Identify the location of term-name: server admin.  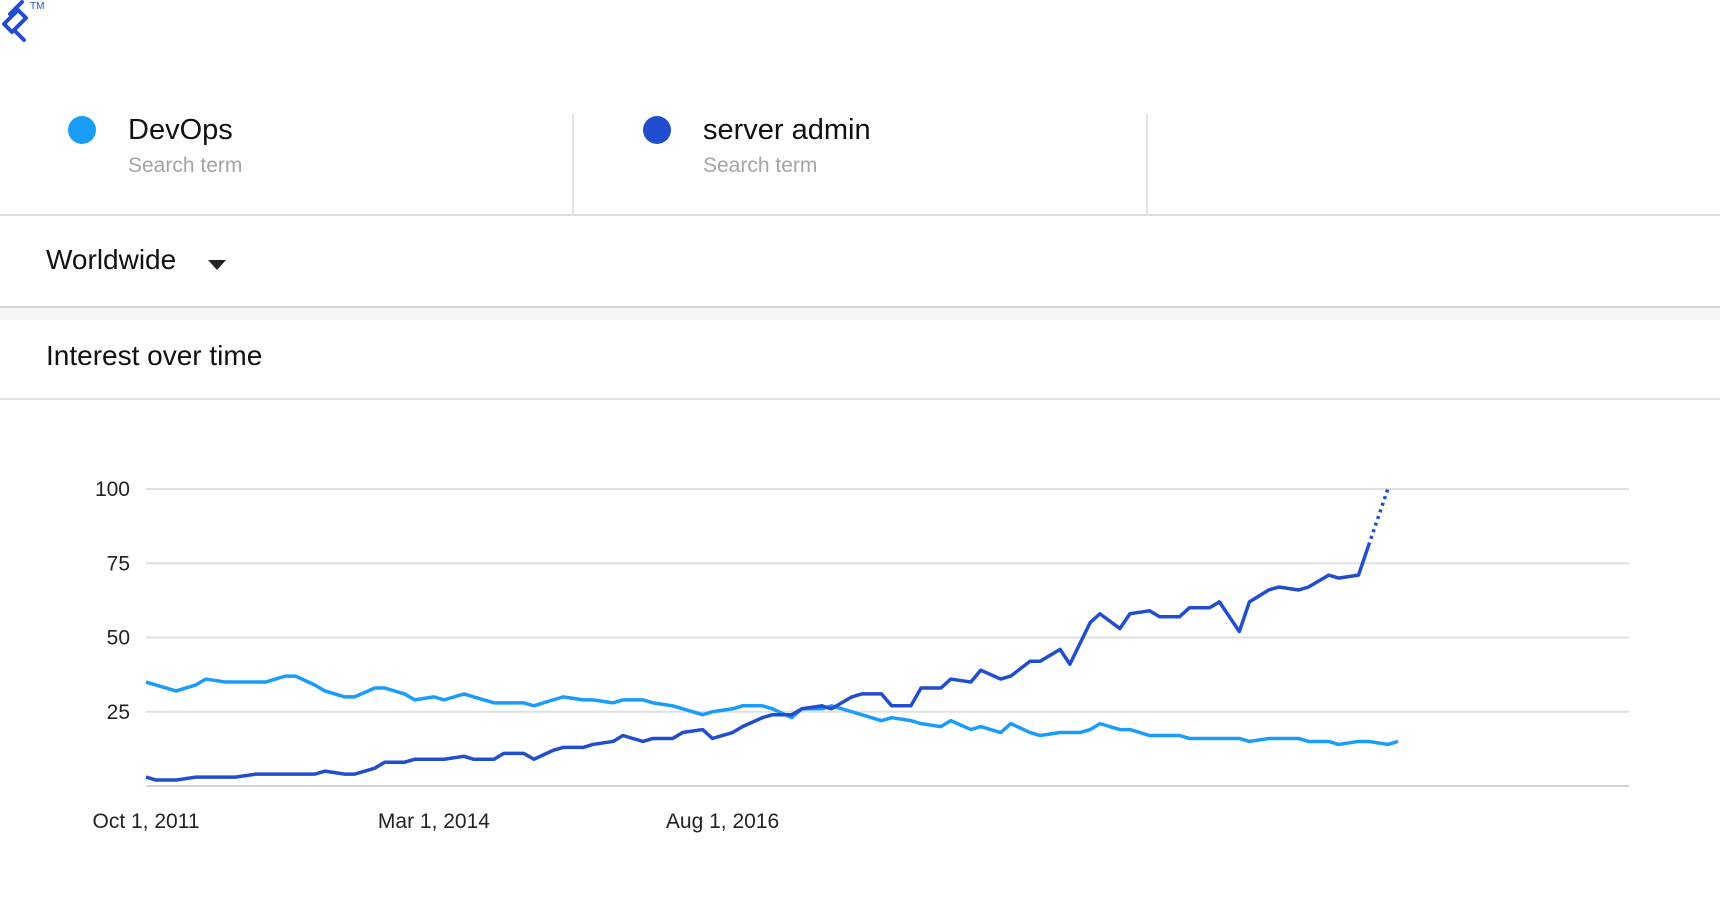
(787, 130).